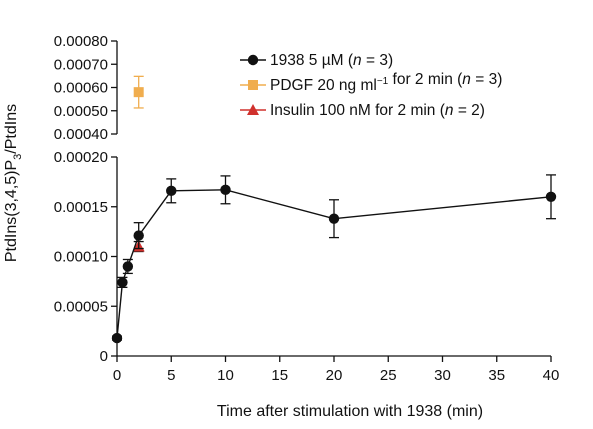 The height and width of the screenshot is (429, 593). What do you see at coordinates (81, 134) in the screenshot?
I see `upper-y-tick-label: 0.00040` at bounding box center [81, 134].